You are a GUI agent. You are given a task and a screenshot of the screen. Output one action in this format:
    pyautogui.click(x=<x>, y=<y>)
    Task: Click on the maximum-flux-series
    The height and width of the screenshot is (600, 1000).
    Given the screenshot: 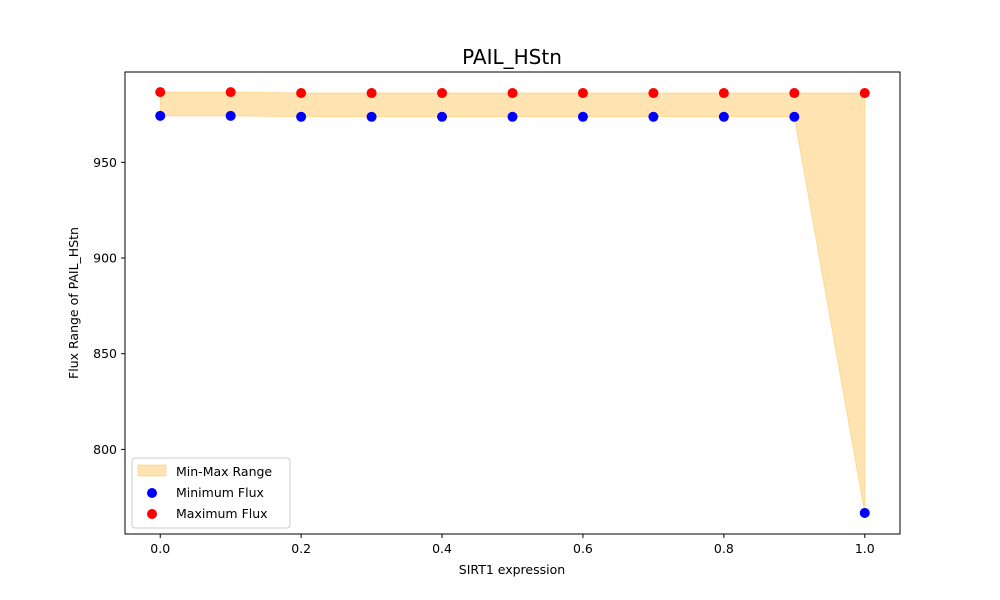 What is the action you would take?
    pyautogui.click(x=512, y=93)
    